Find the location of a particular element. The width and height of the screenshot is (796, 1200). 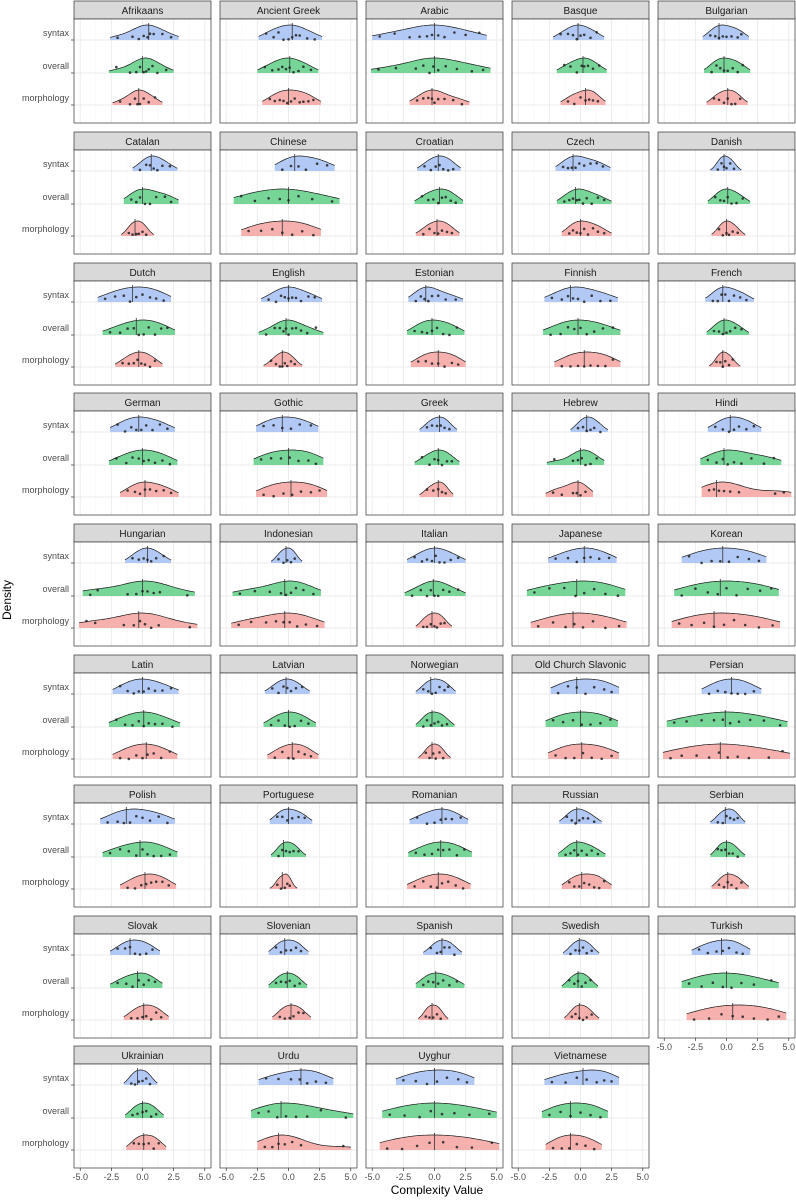

facet-panel: Danish is located at coordinates (726, 193).